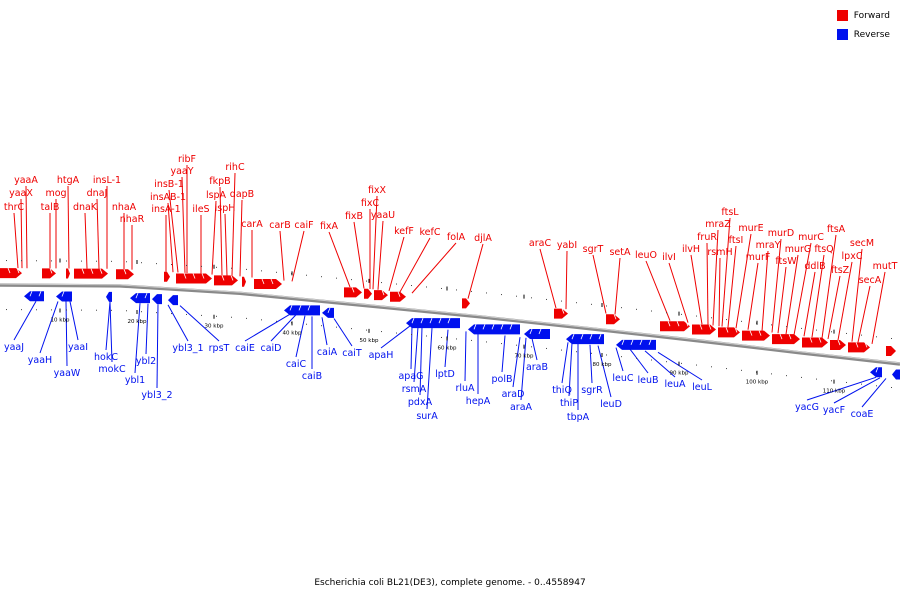  I want to click on reverse-gene-block, so click(302, 310).